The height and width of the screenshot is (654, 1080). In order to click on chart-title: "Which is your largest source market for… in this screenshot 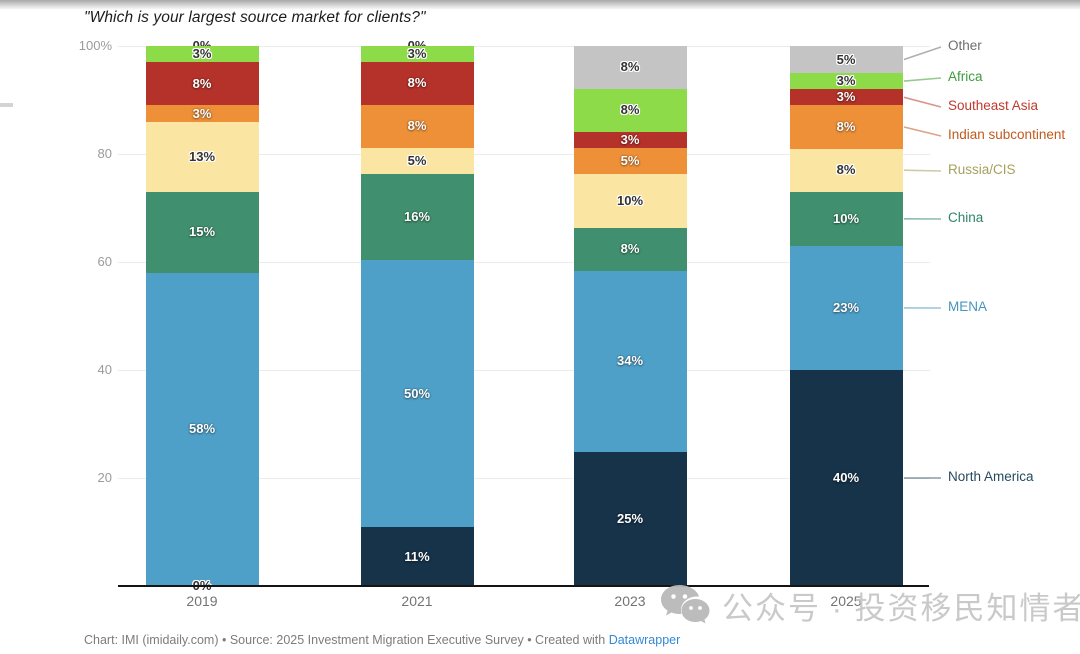, I will do `click(255, 17)`.